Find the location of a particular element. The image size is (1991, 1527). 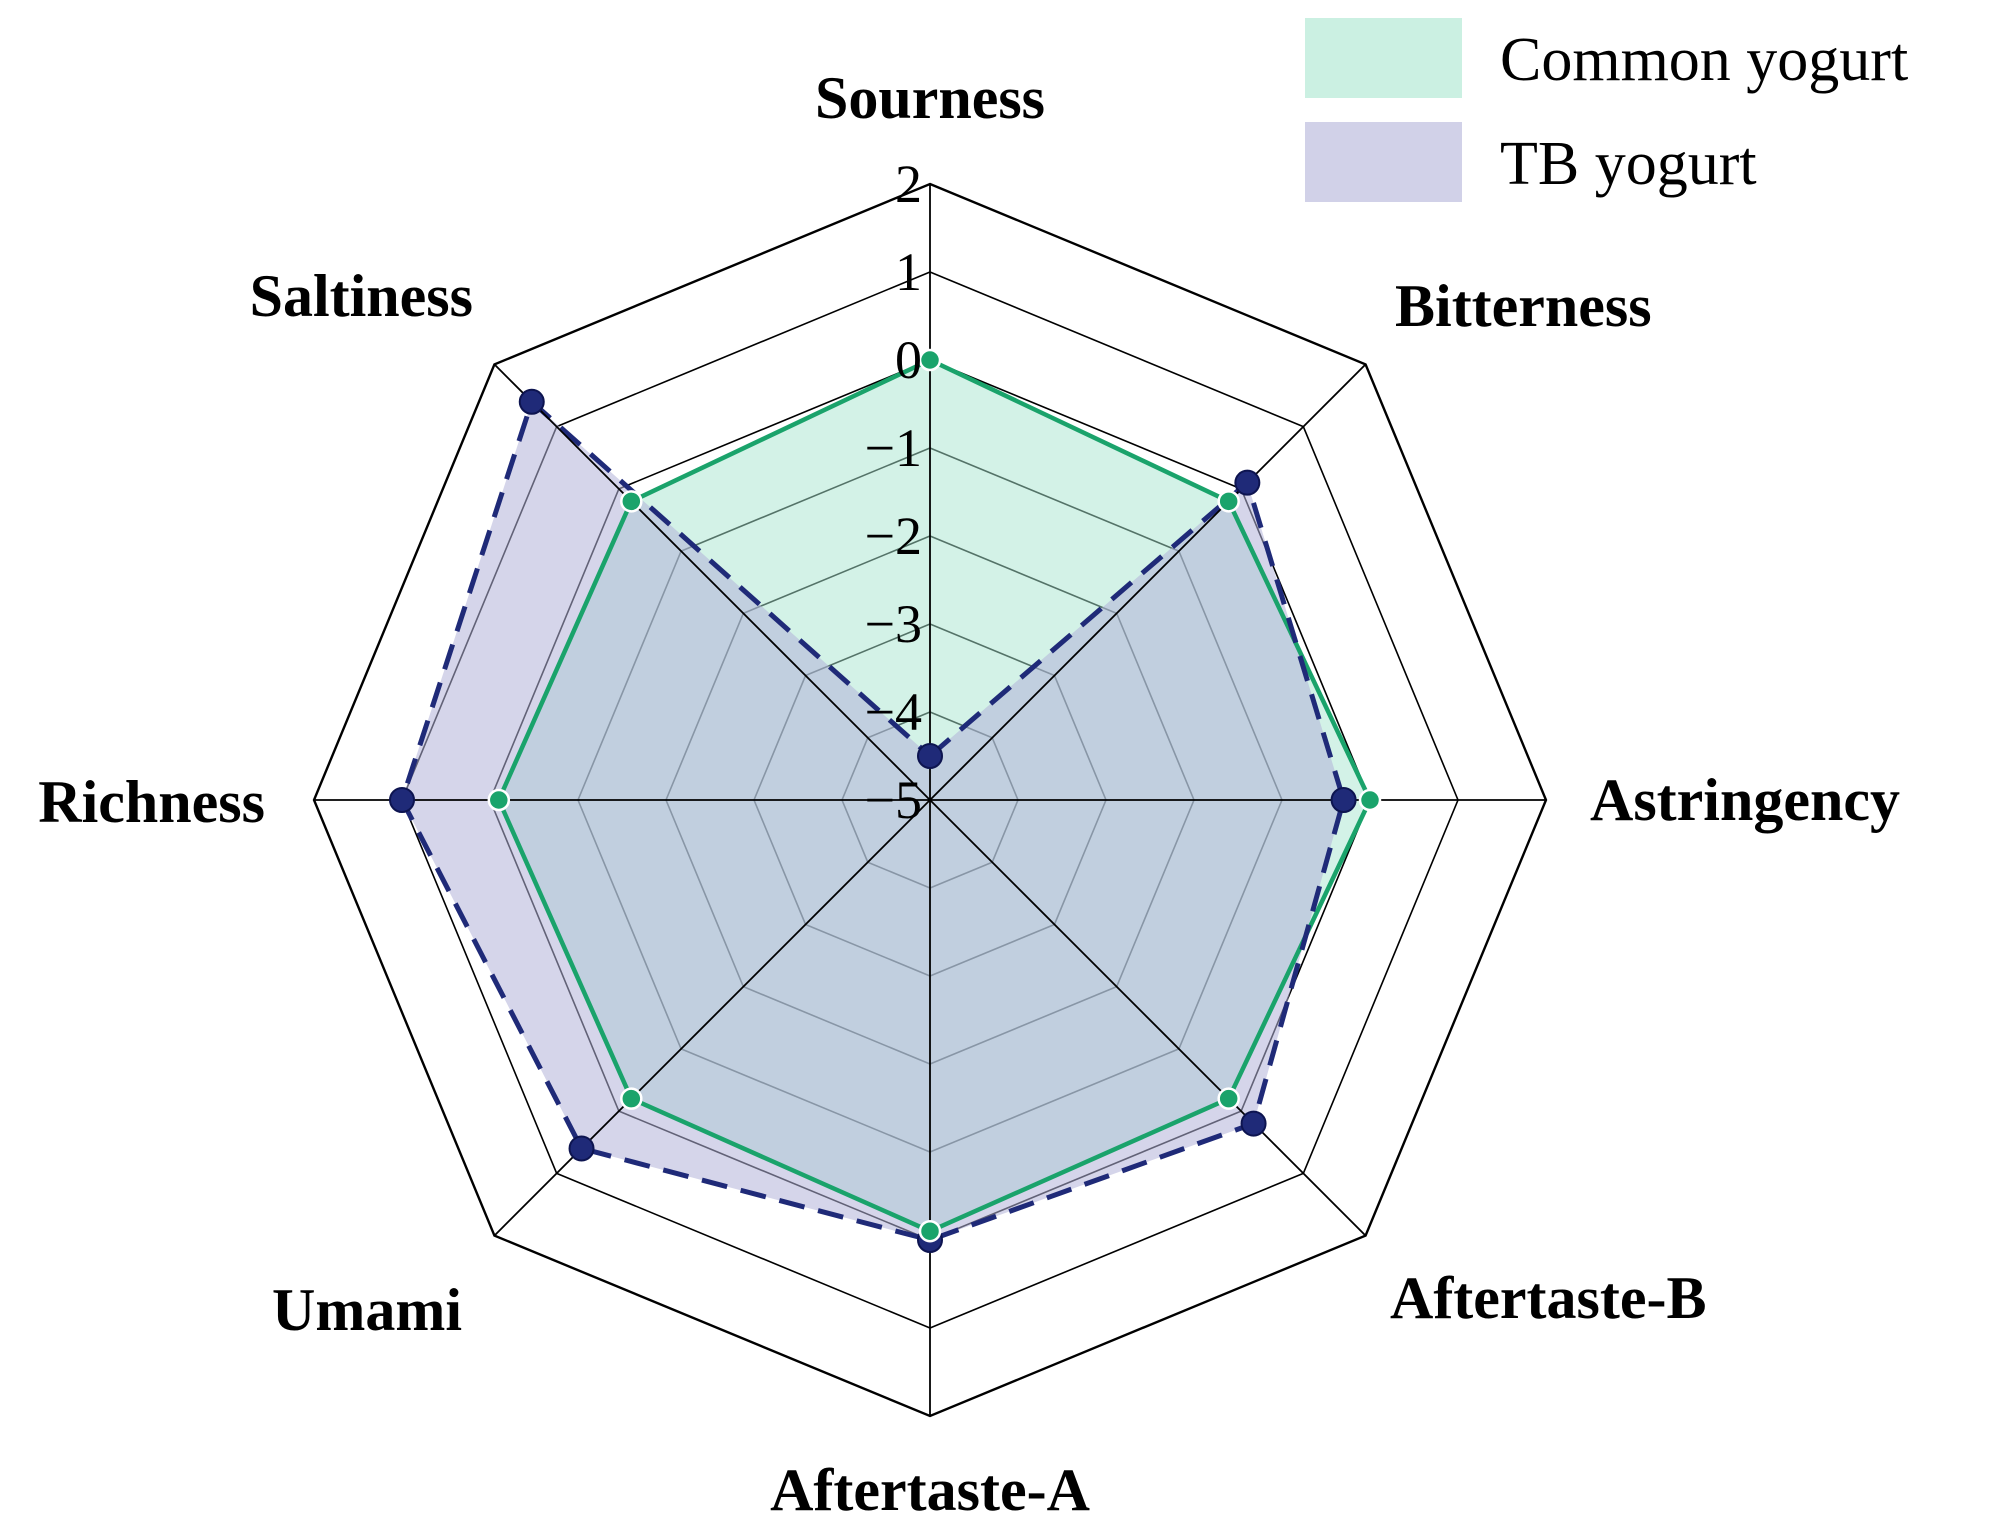

legend: Common yogurt TB yogurt is located at coordinates (1606, 110).